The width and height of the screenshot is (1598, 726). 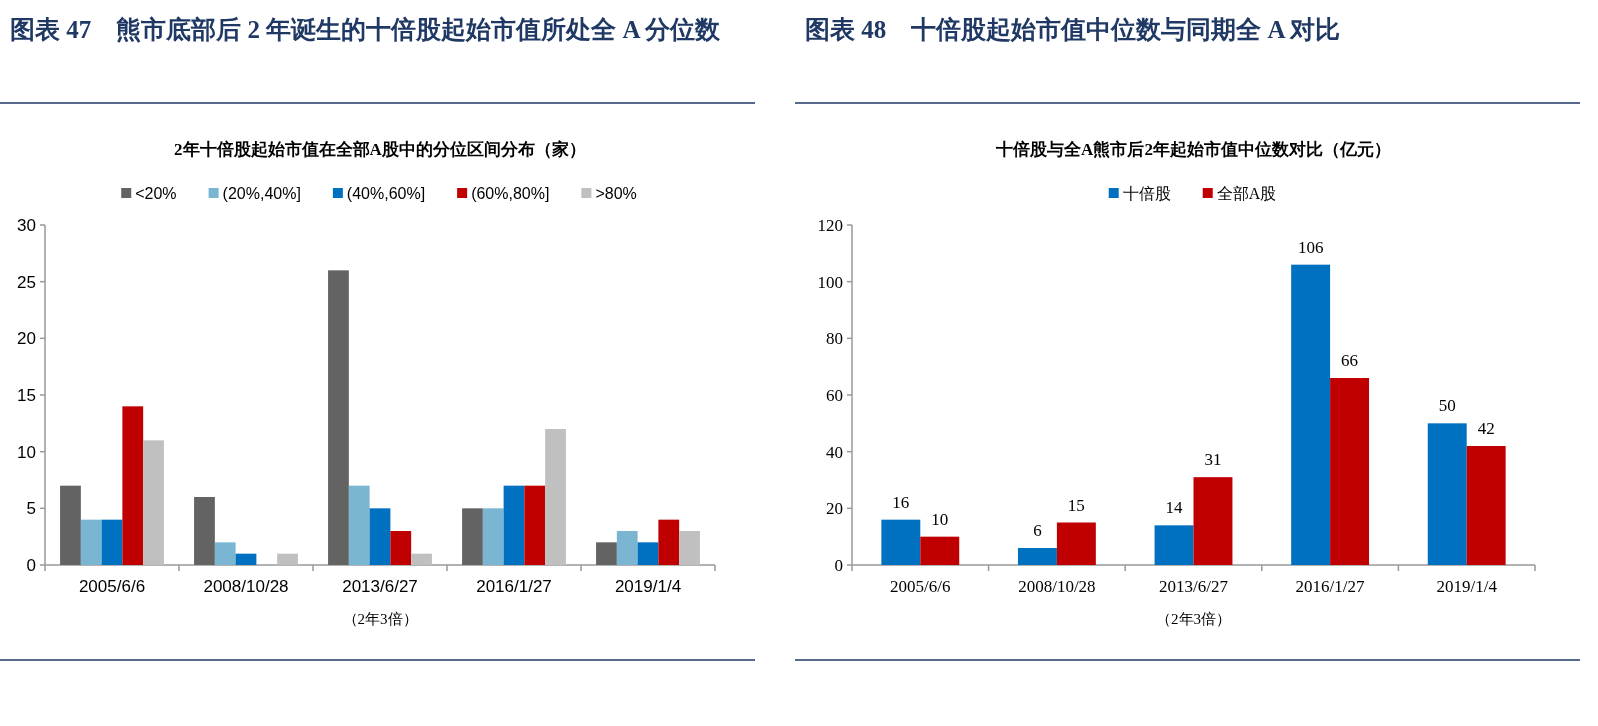 What do you see at coordinates (26, 395) in the screenshot?
I see `y-tick-label: 15` at bounding box center [26, 395].